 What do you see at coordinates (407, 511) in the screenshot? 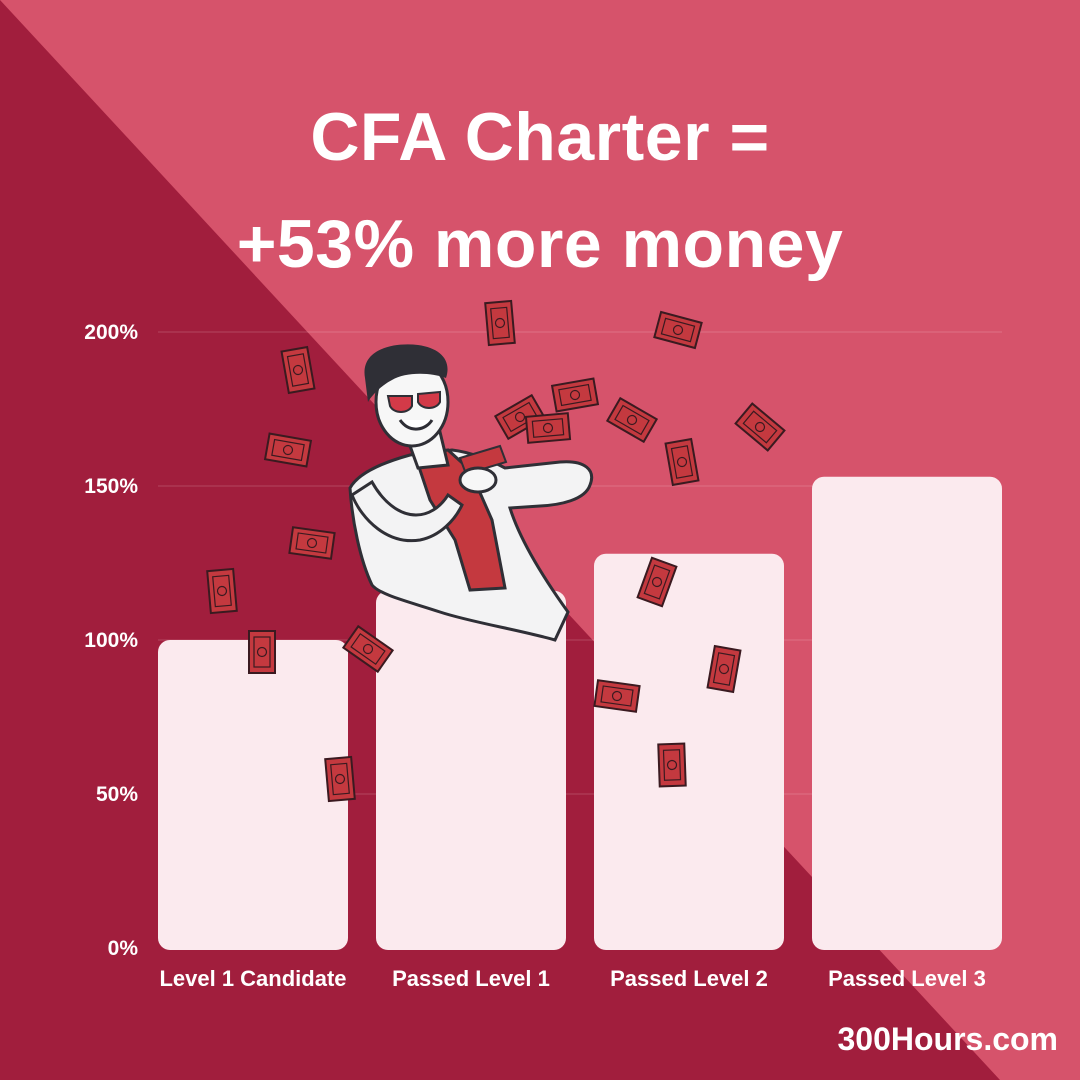
I see `left-arm` at bounding box center [407, 511].